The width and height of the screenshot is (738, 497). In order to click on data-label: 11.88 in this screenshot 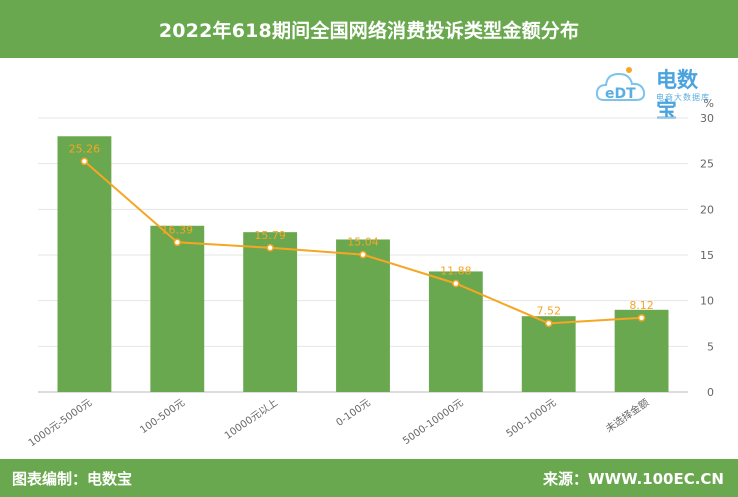, I will do `click(456, 270)`.